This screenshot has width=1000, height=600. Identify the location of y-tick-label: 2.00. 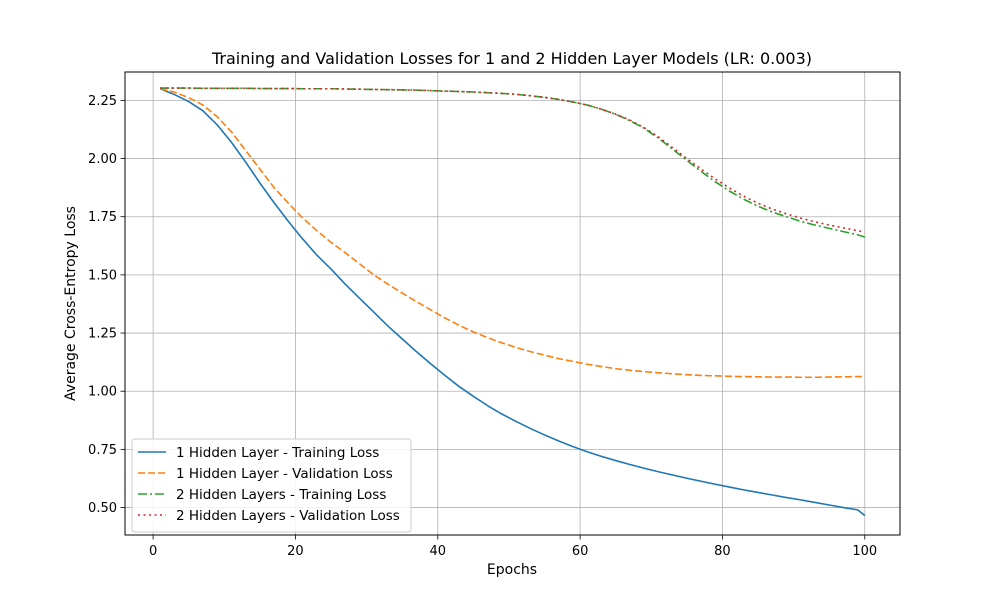
(102, 159).